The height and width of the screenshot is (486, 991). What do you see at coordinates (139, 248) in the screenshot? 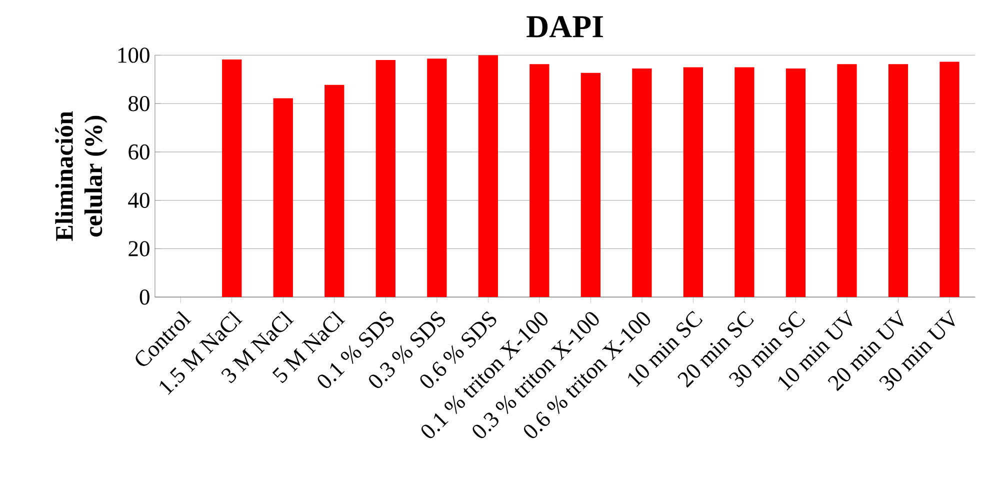
I see `y-tick-label: 20` at bounding box center [139, 248].